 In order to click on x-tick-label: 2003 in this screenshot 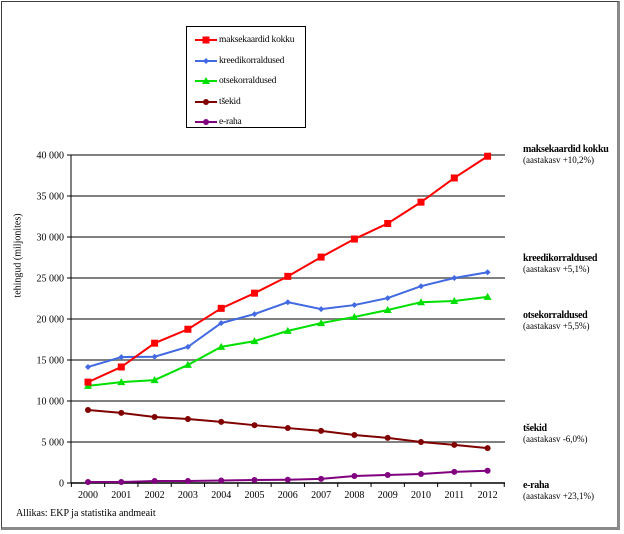, I will do `click(188, 495)`.